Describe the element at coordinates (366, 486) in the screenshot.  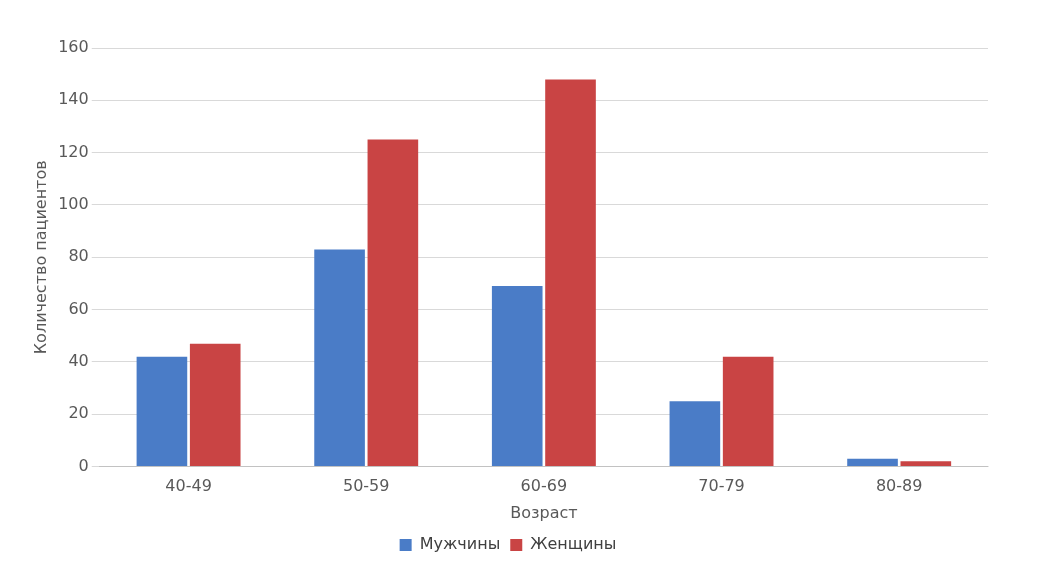
I see `x-tick-label: 50-59` at that location.